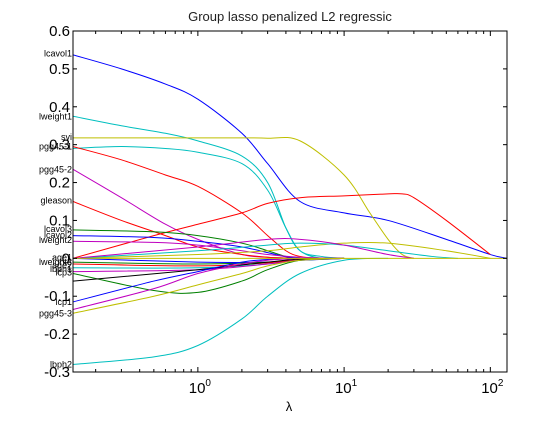  What do you see at coordinates (501, 383) in the screenshot?
I see `x-tick-exponent: 2` at bounding box center [501, 383].